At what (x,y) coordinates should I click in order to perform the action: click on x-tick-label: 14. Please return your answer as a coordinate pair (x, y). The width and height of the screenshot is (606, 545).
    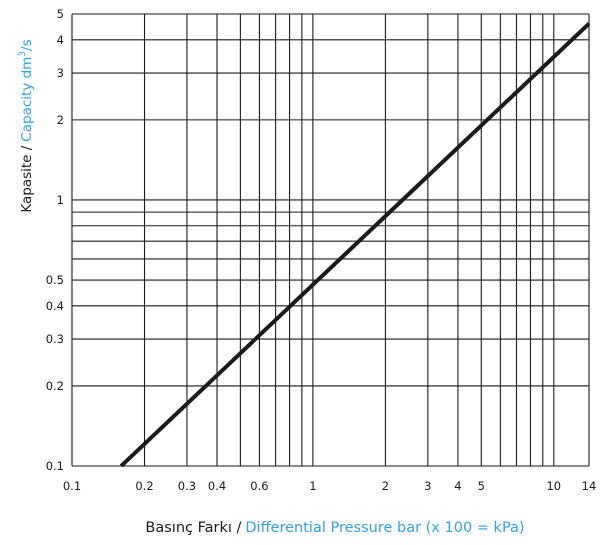
    Looking at the image, I should click on (589, 486).